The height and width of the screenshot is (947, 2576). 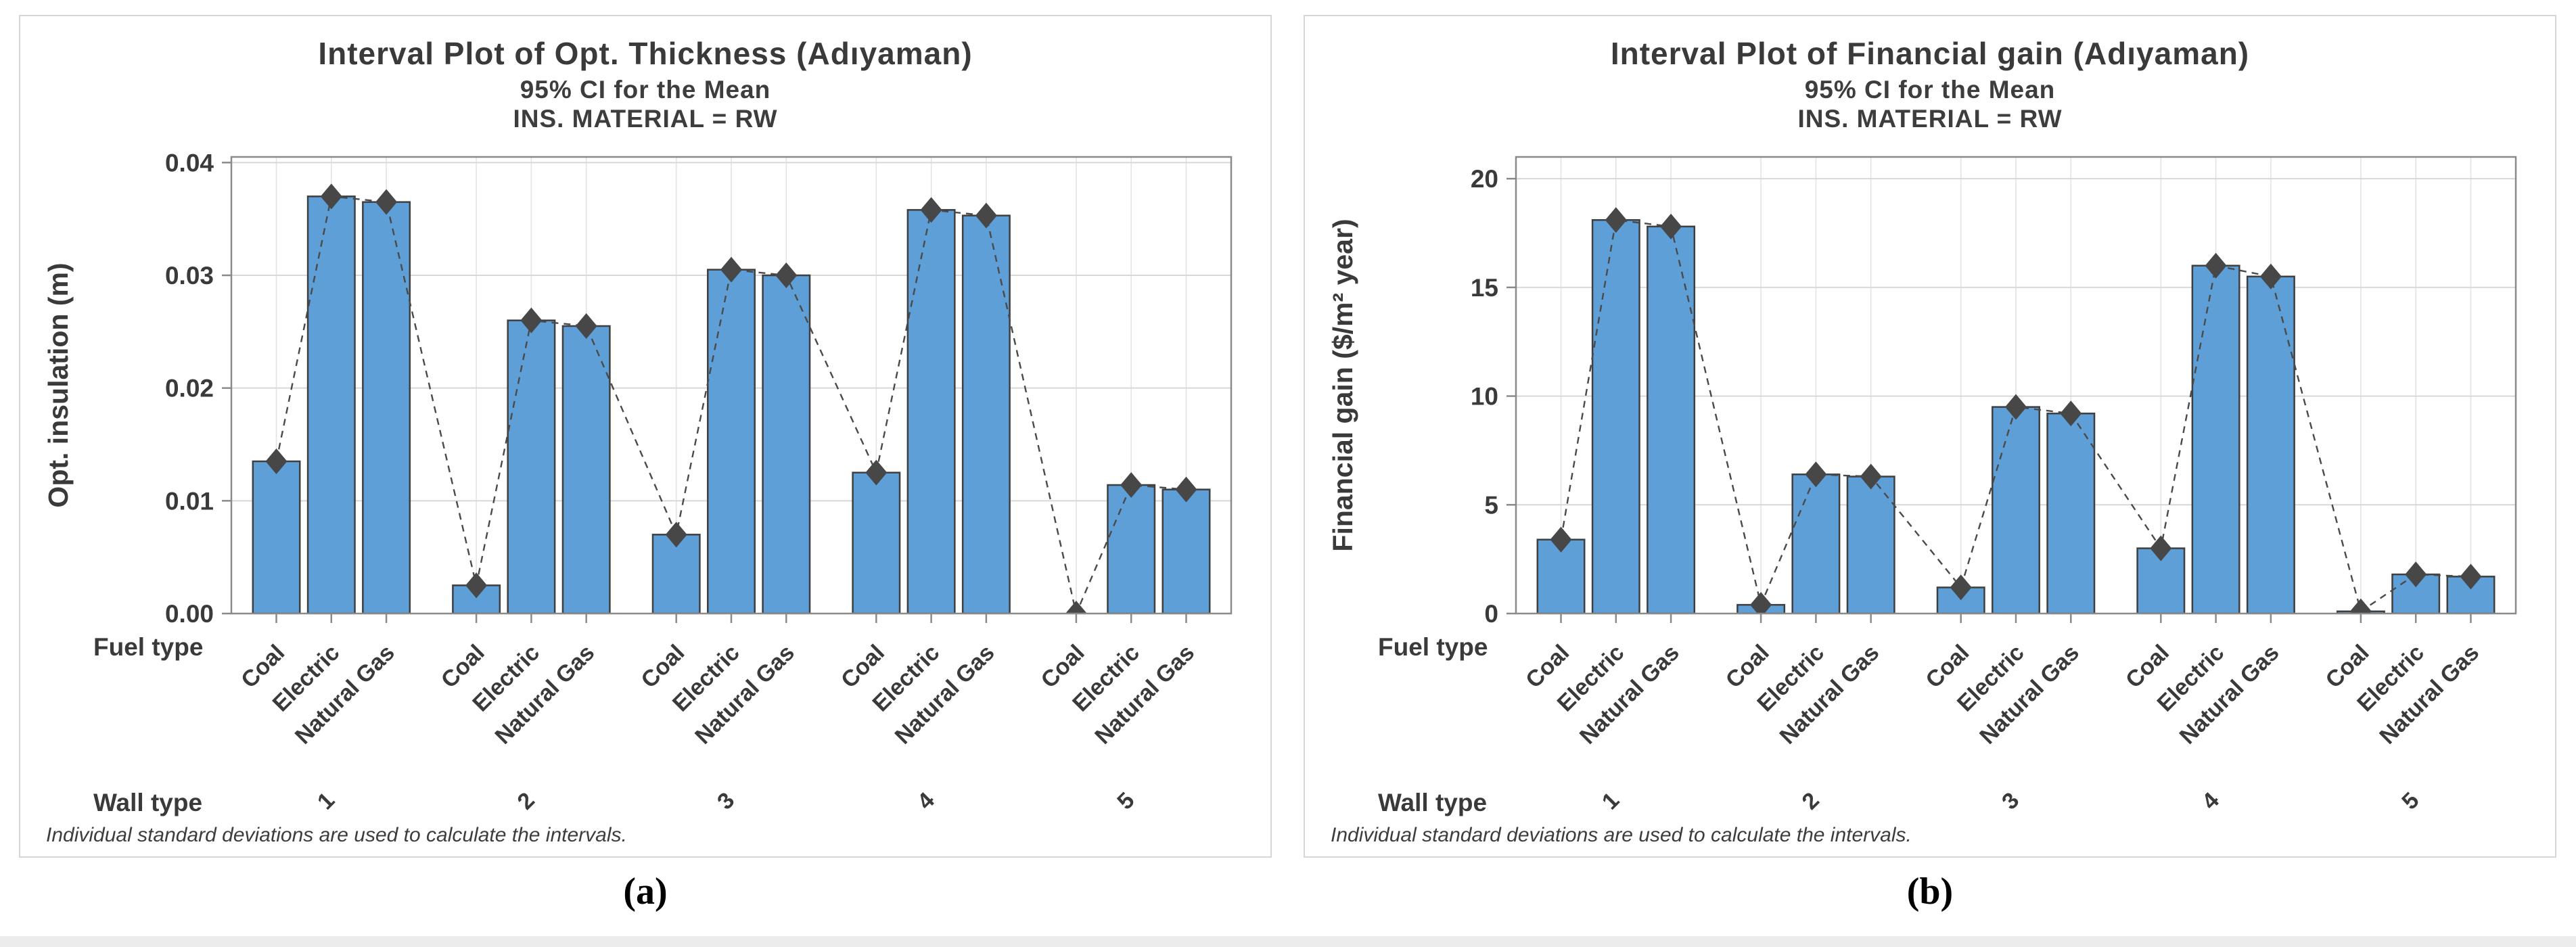 What do you see at coordinates (1491, 614) in the screenshot?
I see `y-tick-label: 0` at bounding box center [1491, 614].